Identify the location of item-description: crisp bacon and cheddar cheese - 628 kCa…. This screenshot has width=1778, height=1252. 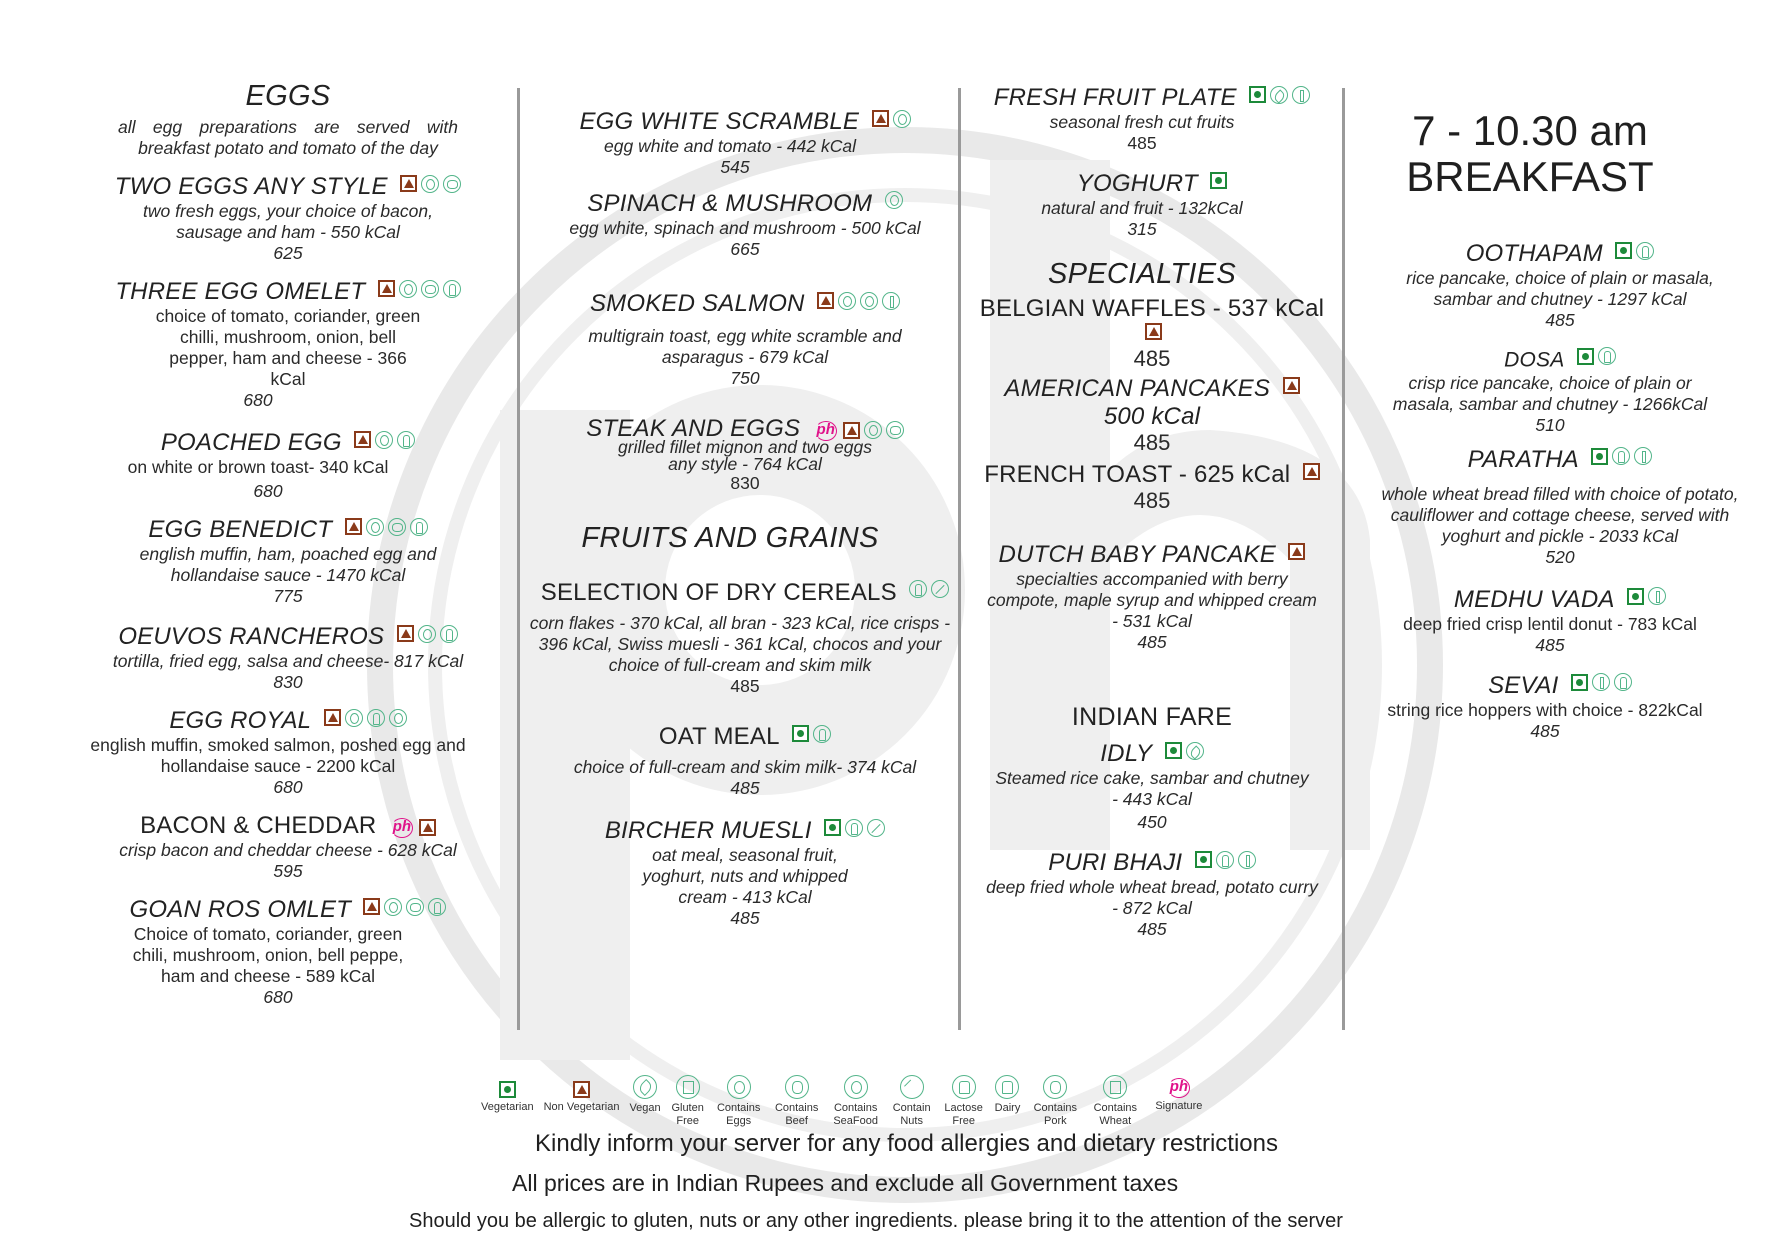
(288, 850).